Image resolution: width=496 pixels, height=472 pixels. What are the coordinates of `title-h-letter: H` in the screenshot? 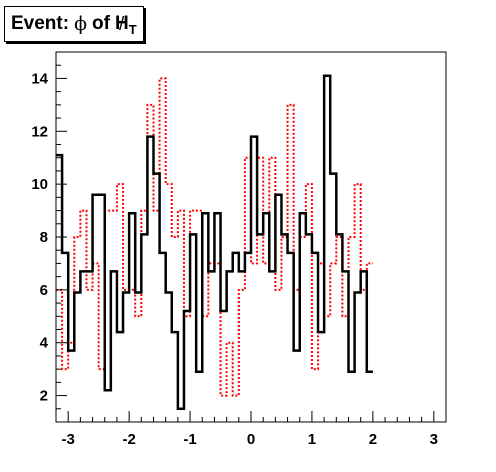 It's located at (121, 23).